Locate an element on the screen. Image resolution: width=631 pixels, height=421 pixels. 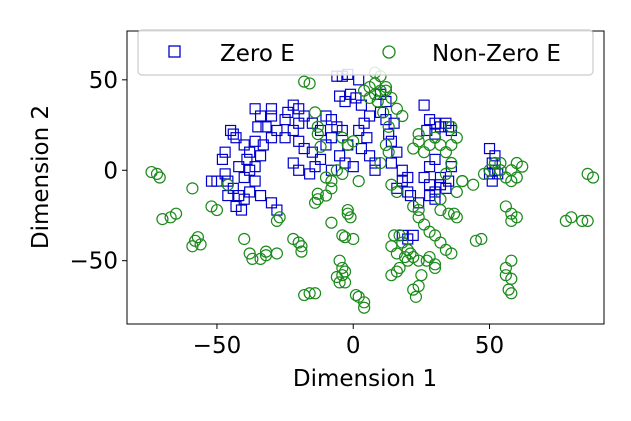
legend-box is located at coordinates (365, 52).